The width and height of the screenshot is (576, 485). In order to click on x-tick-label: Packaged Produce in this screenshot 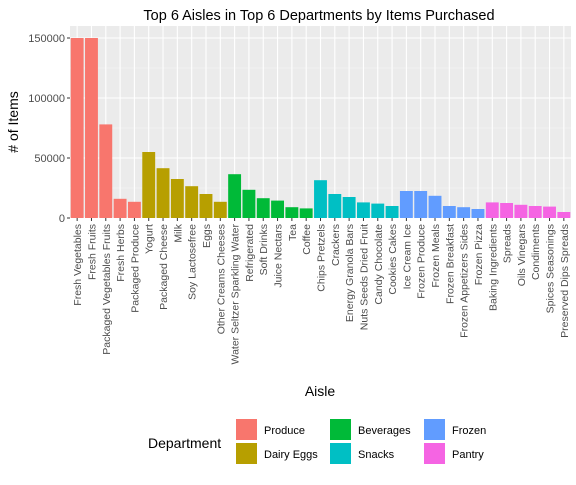, I will do `click(135, 268)`.